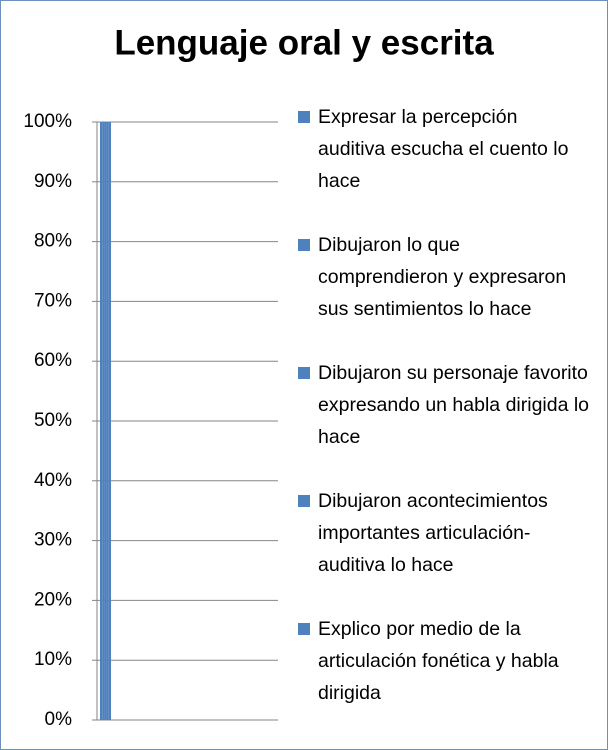 The height and width of the screenshot is (750, 608). What do you see at coordinates (304, 42) in the screenshot?
I see `chart-title: Lenguaje oral y escrita` at bounding box center [304, 42].